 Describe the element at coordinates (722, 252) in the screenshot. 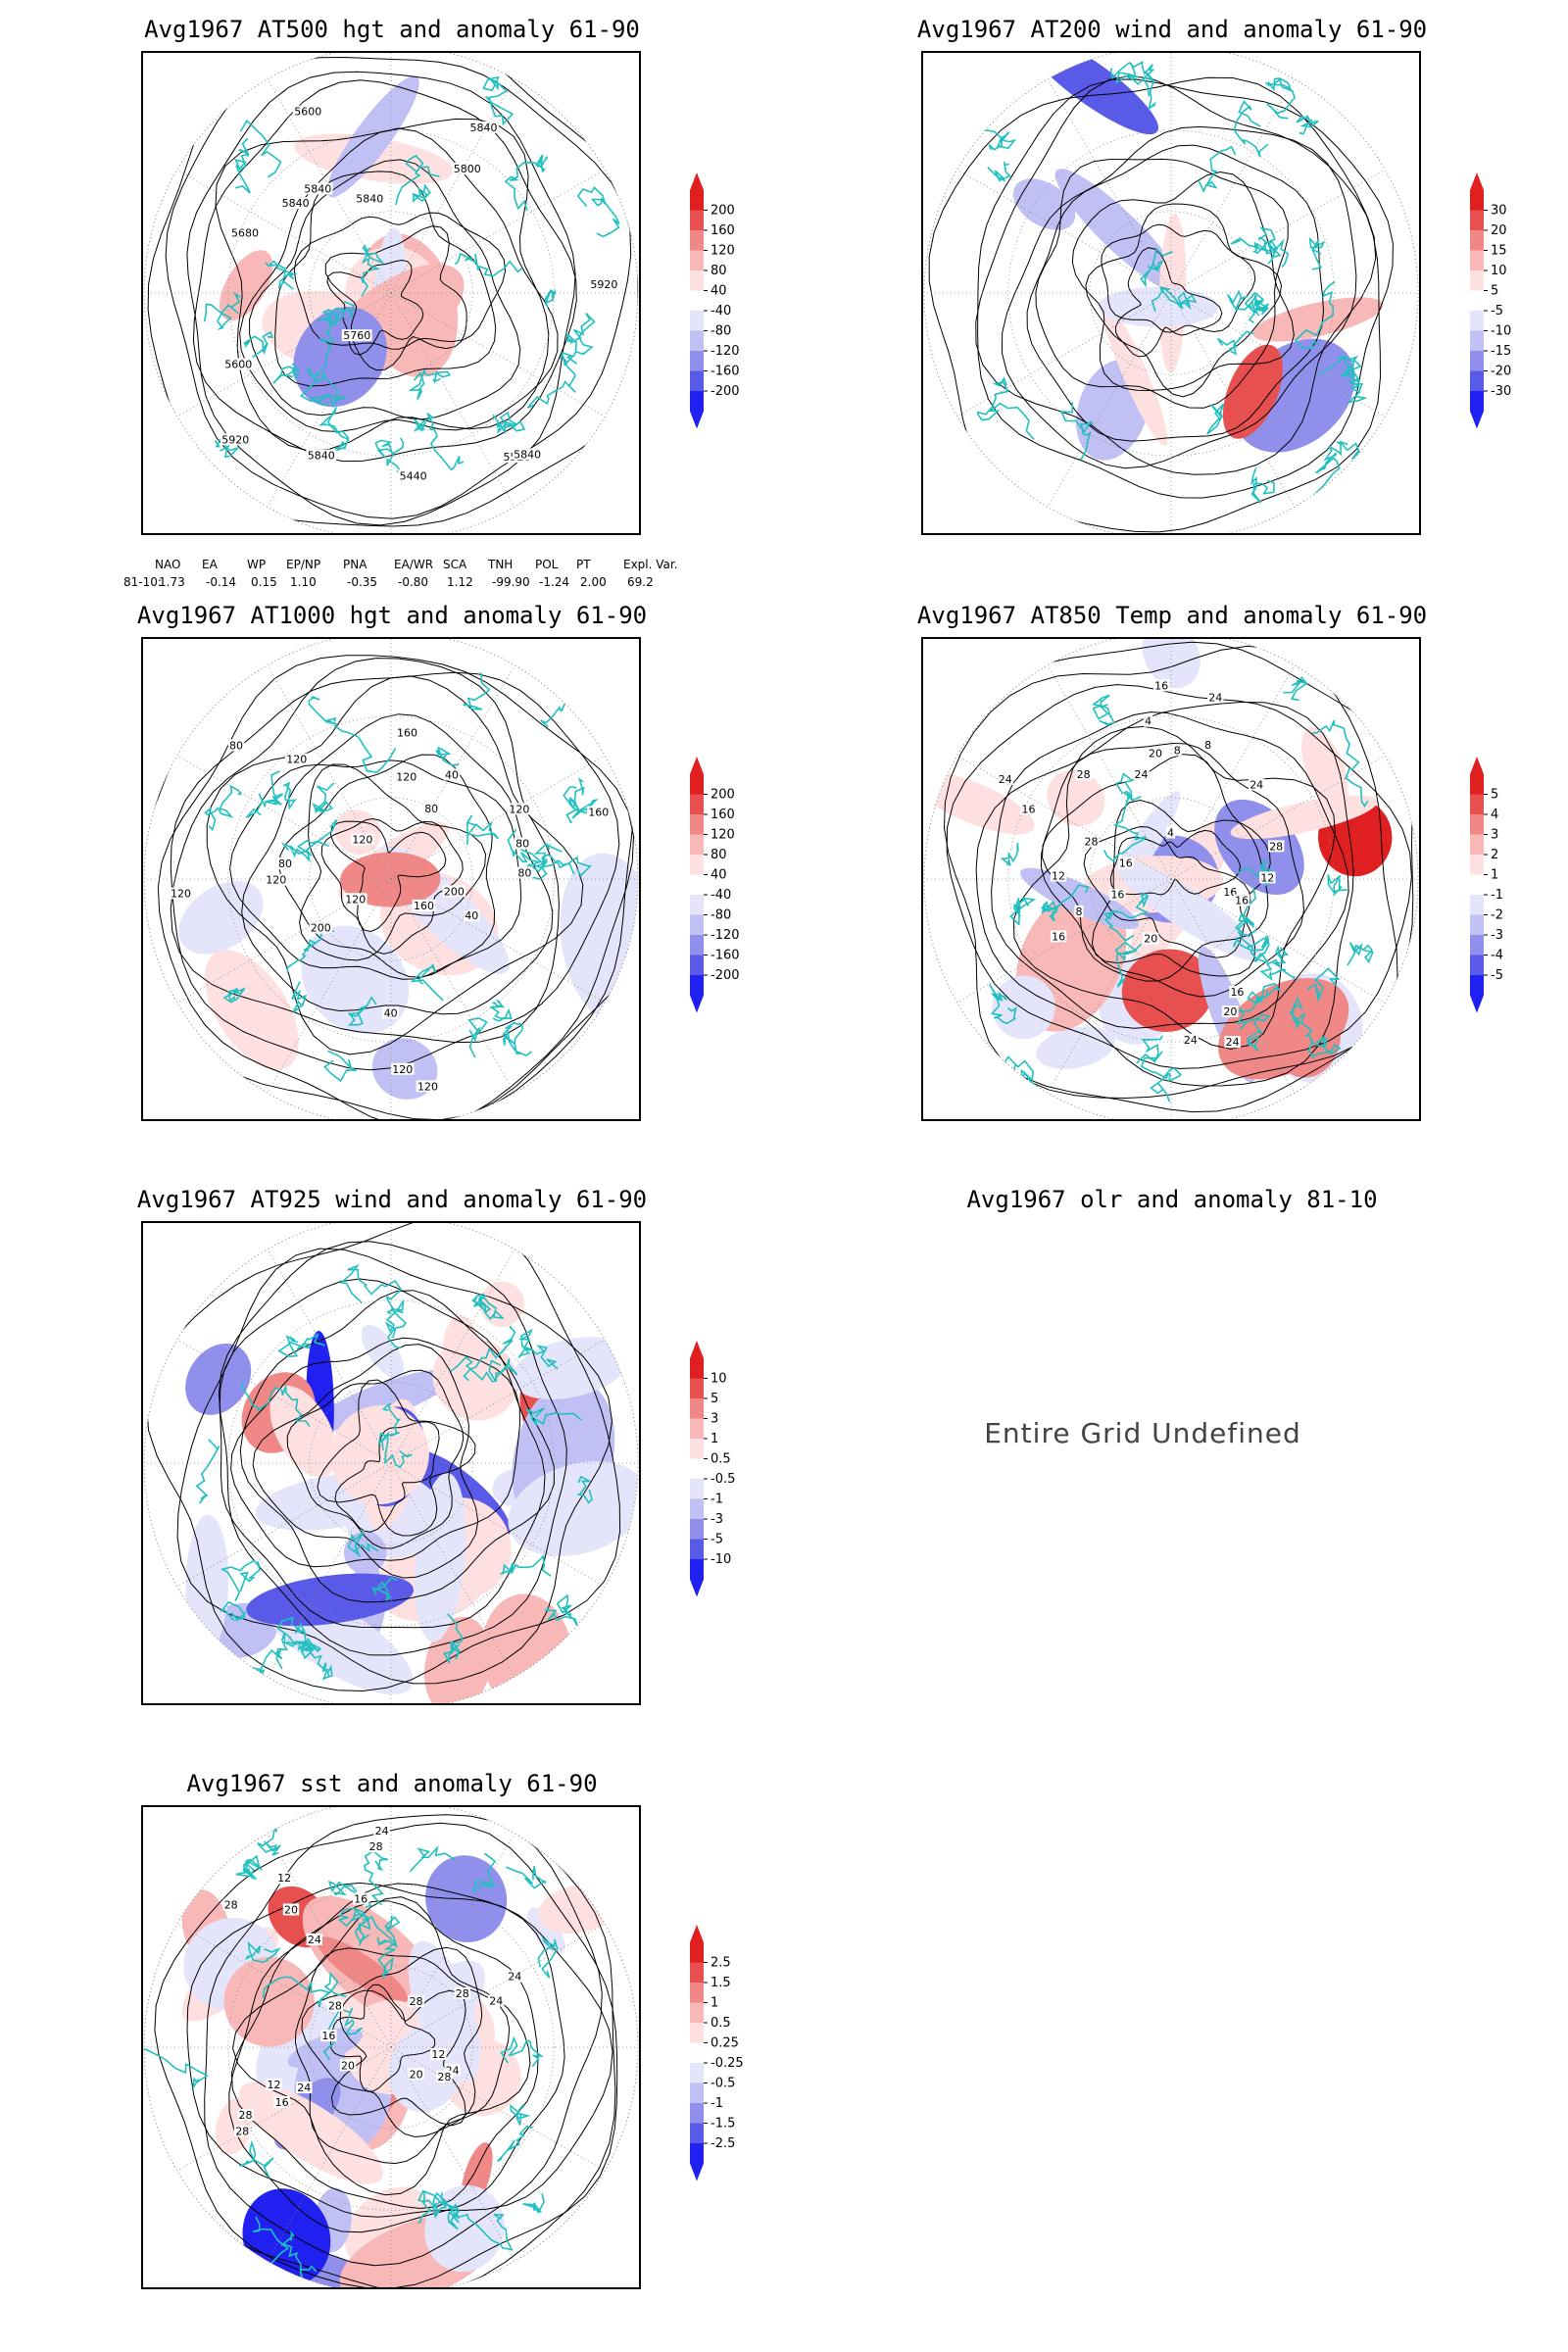

I see `legend-label: 120` at that location.